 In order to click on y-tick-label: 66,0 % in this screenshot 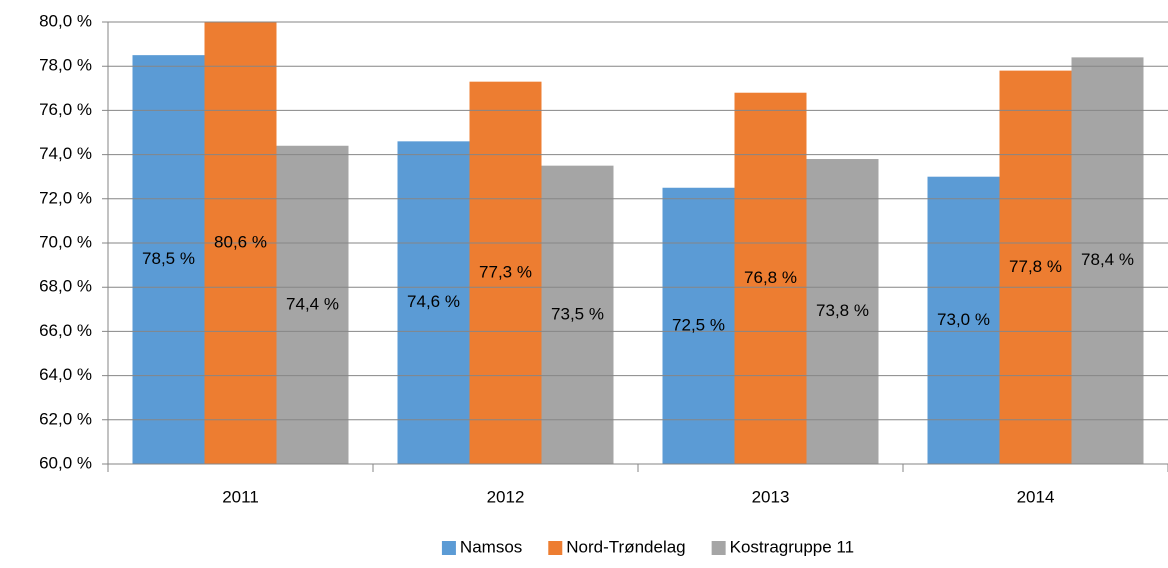, I will do `click(65, 330)`.